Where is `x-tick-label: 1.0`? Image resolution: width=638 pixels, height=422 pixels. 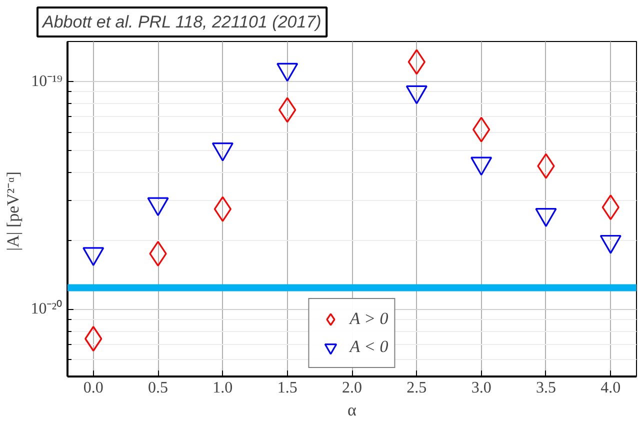
x-tick-label: 1.0 is located at coordinates (222, 388).